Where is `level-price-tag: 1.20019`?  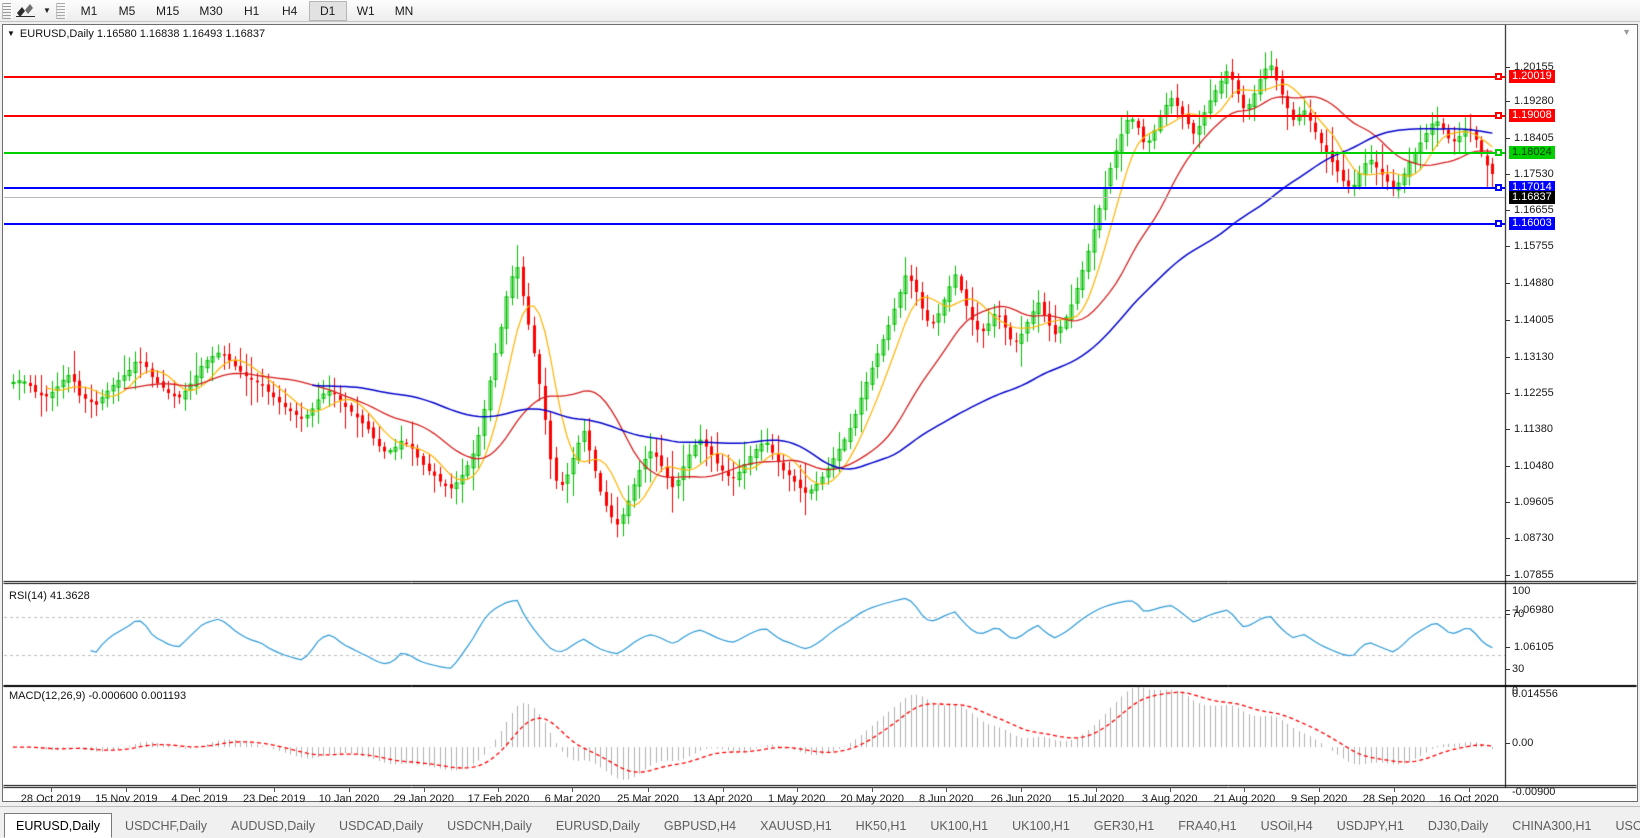 level-price-tag: 1.20019 is located at coordinates (1532, 76).